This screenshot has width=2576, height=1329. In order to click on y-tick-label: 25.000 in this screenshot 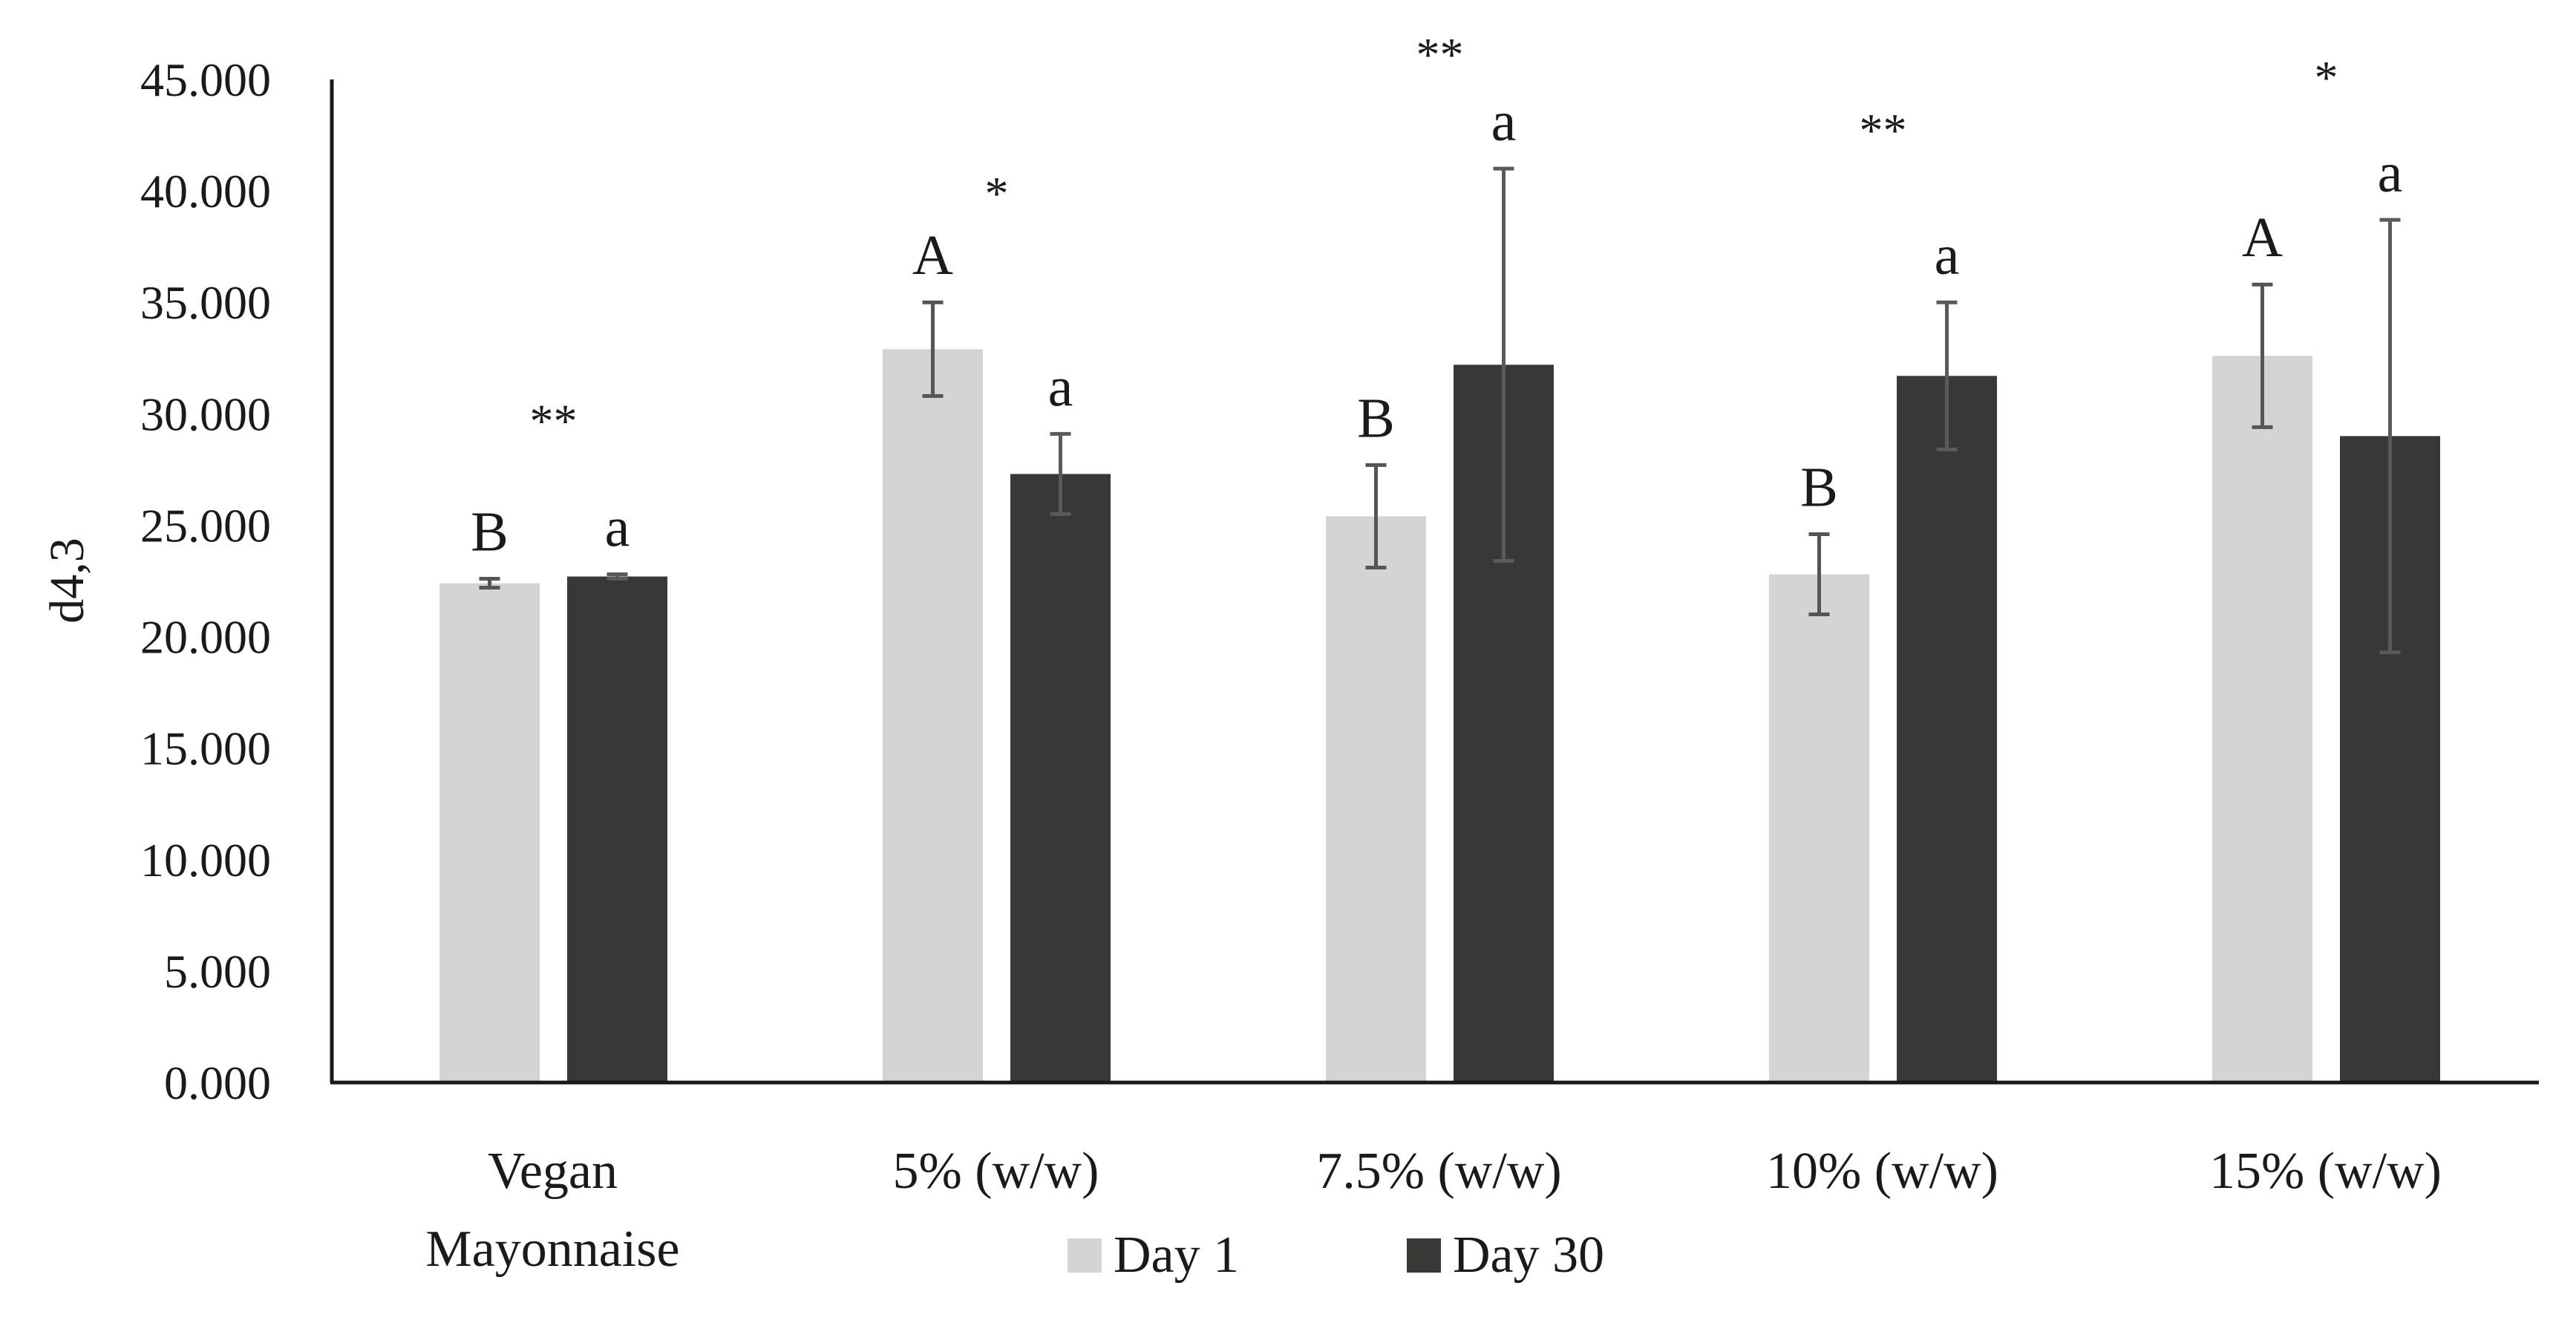, I will do `click(206, 525)`.